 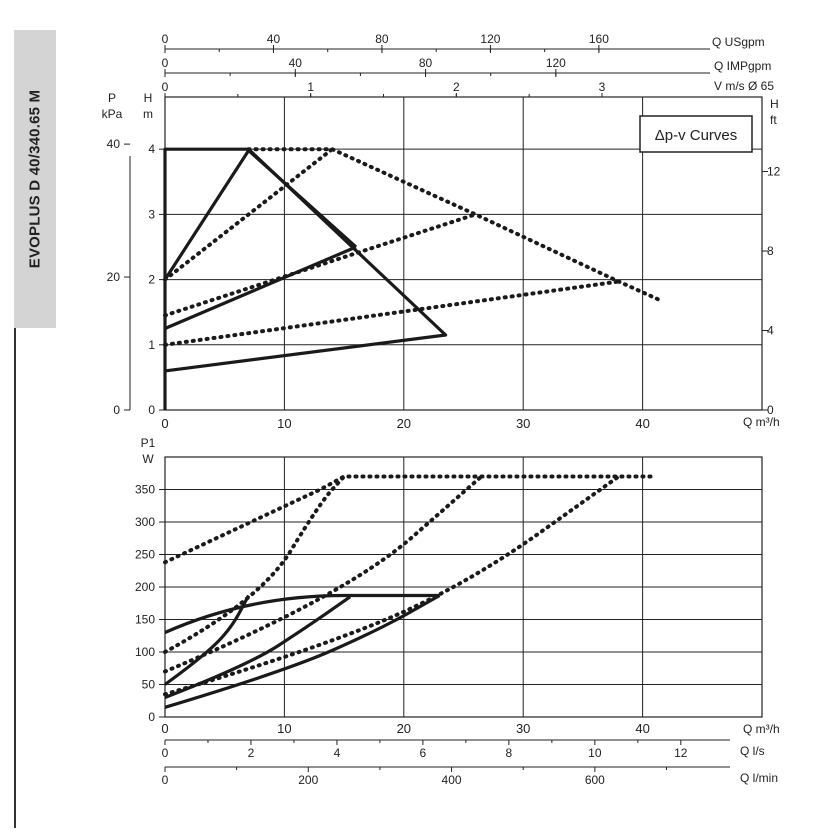 I want to click on velocity-tick-label: 3, so click(x=602, y=87).